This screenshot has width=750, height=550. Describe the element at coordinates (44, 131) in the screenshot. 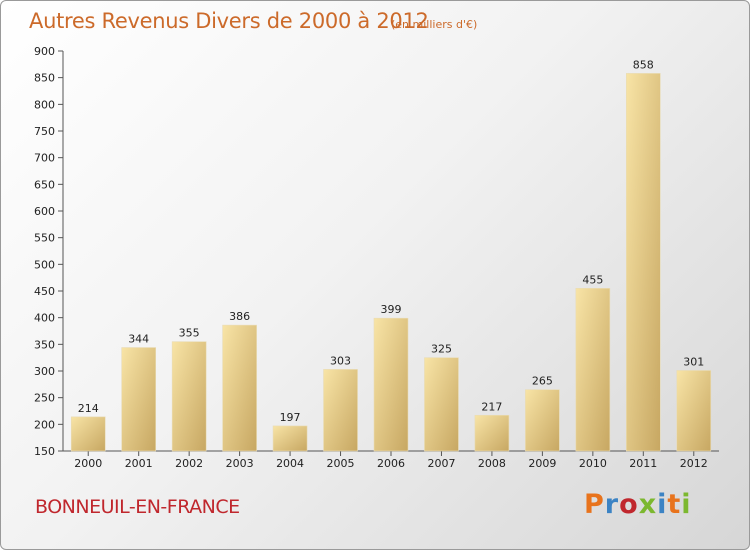

I see `y-tick-label: 750` at that location.